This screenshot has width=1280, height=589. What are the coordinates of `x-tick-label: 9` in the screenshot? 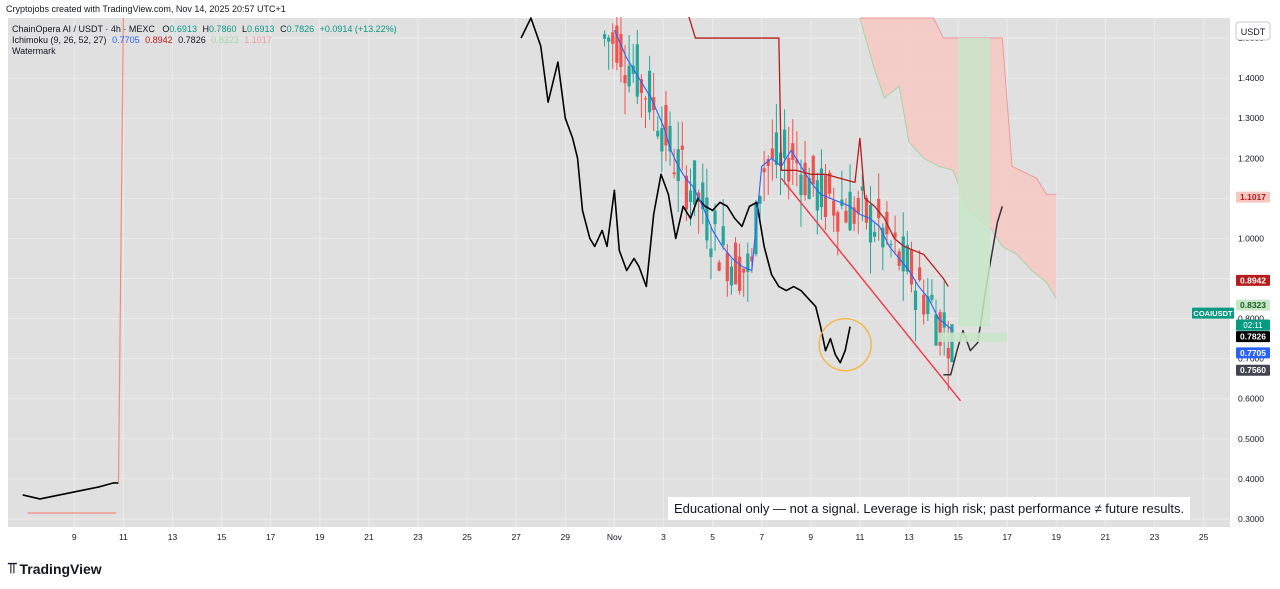 It's located at (810, 537).